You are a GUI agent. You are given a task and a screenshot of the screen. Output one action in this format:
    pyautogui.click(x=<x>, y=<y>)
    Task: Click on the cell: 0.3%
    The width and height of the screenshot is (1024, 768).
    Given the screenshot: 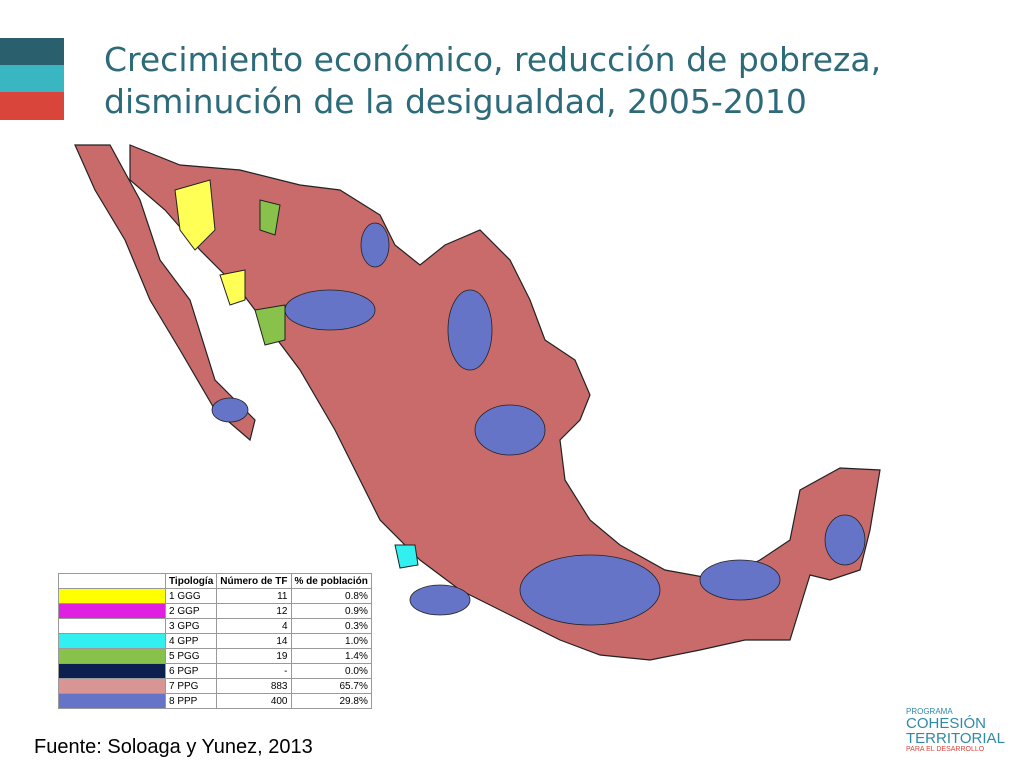 What is the action you would take?
    pyautogui.click(x=331, y=626)
    